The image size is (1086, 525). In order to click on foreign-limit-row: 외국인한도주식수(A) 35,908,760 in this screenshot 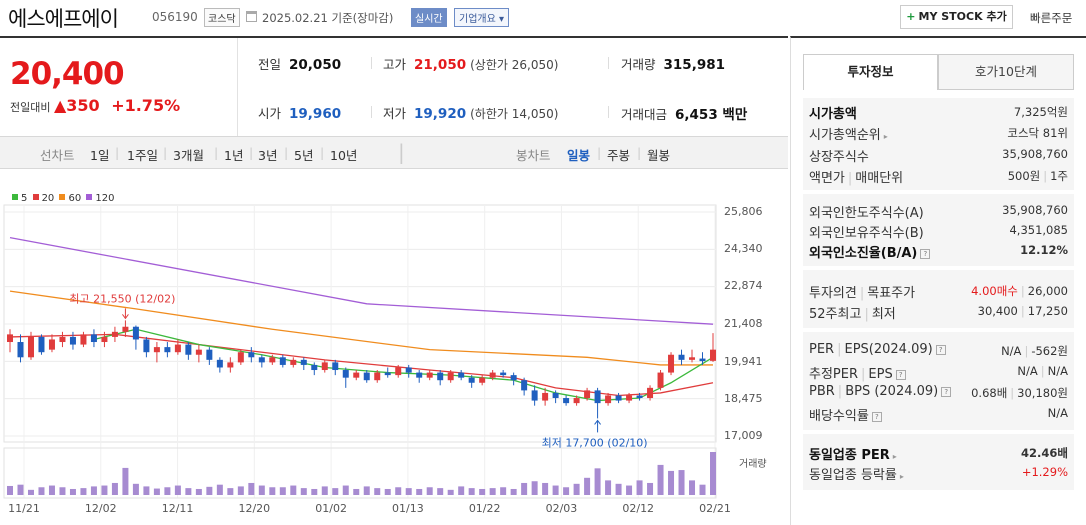, I will do `click(938, 211)`.